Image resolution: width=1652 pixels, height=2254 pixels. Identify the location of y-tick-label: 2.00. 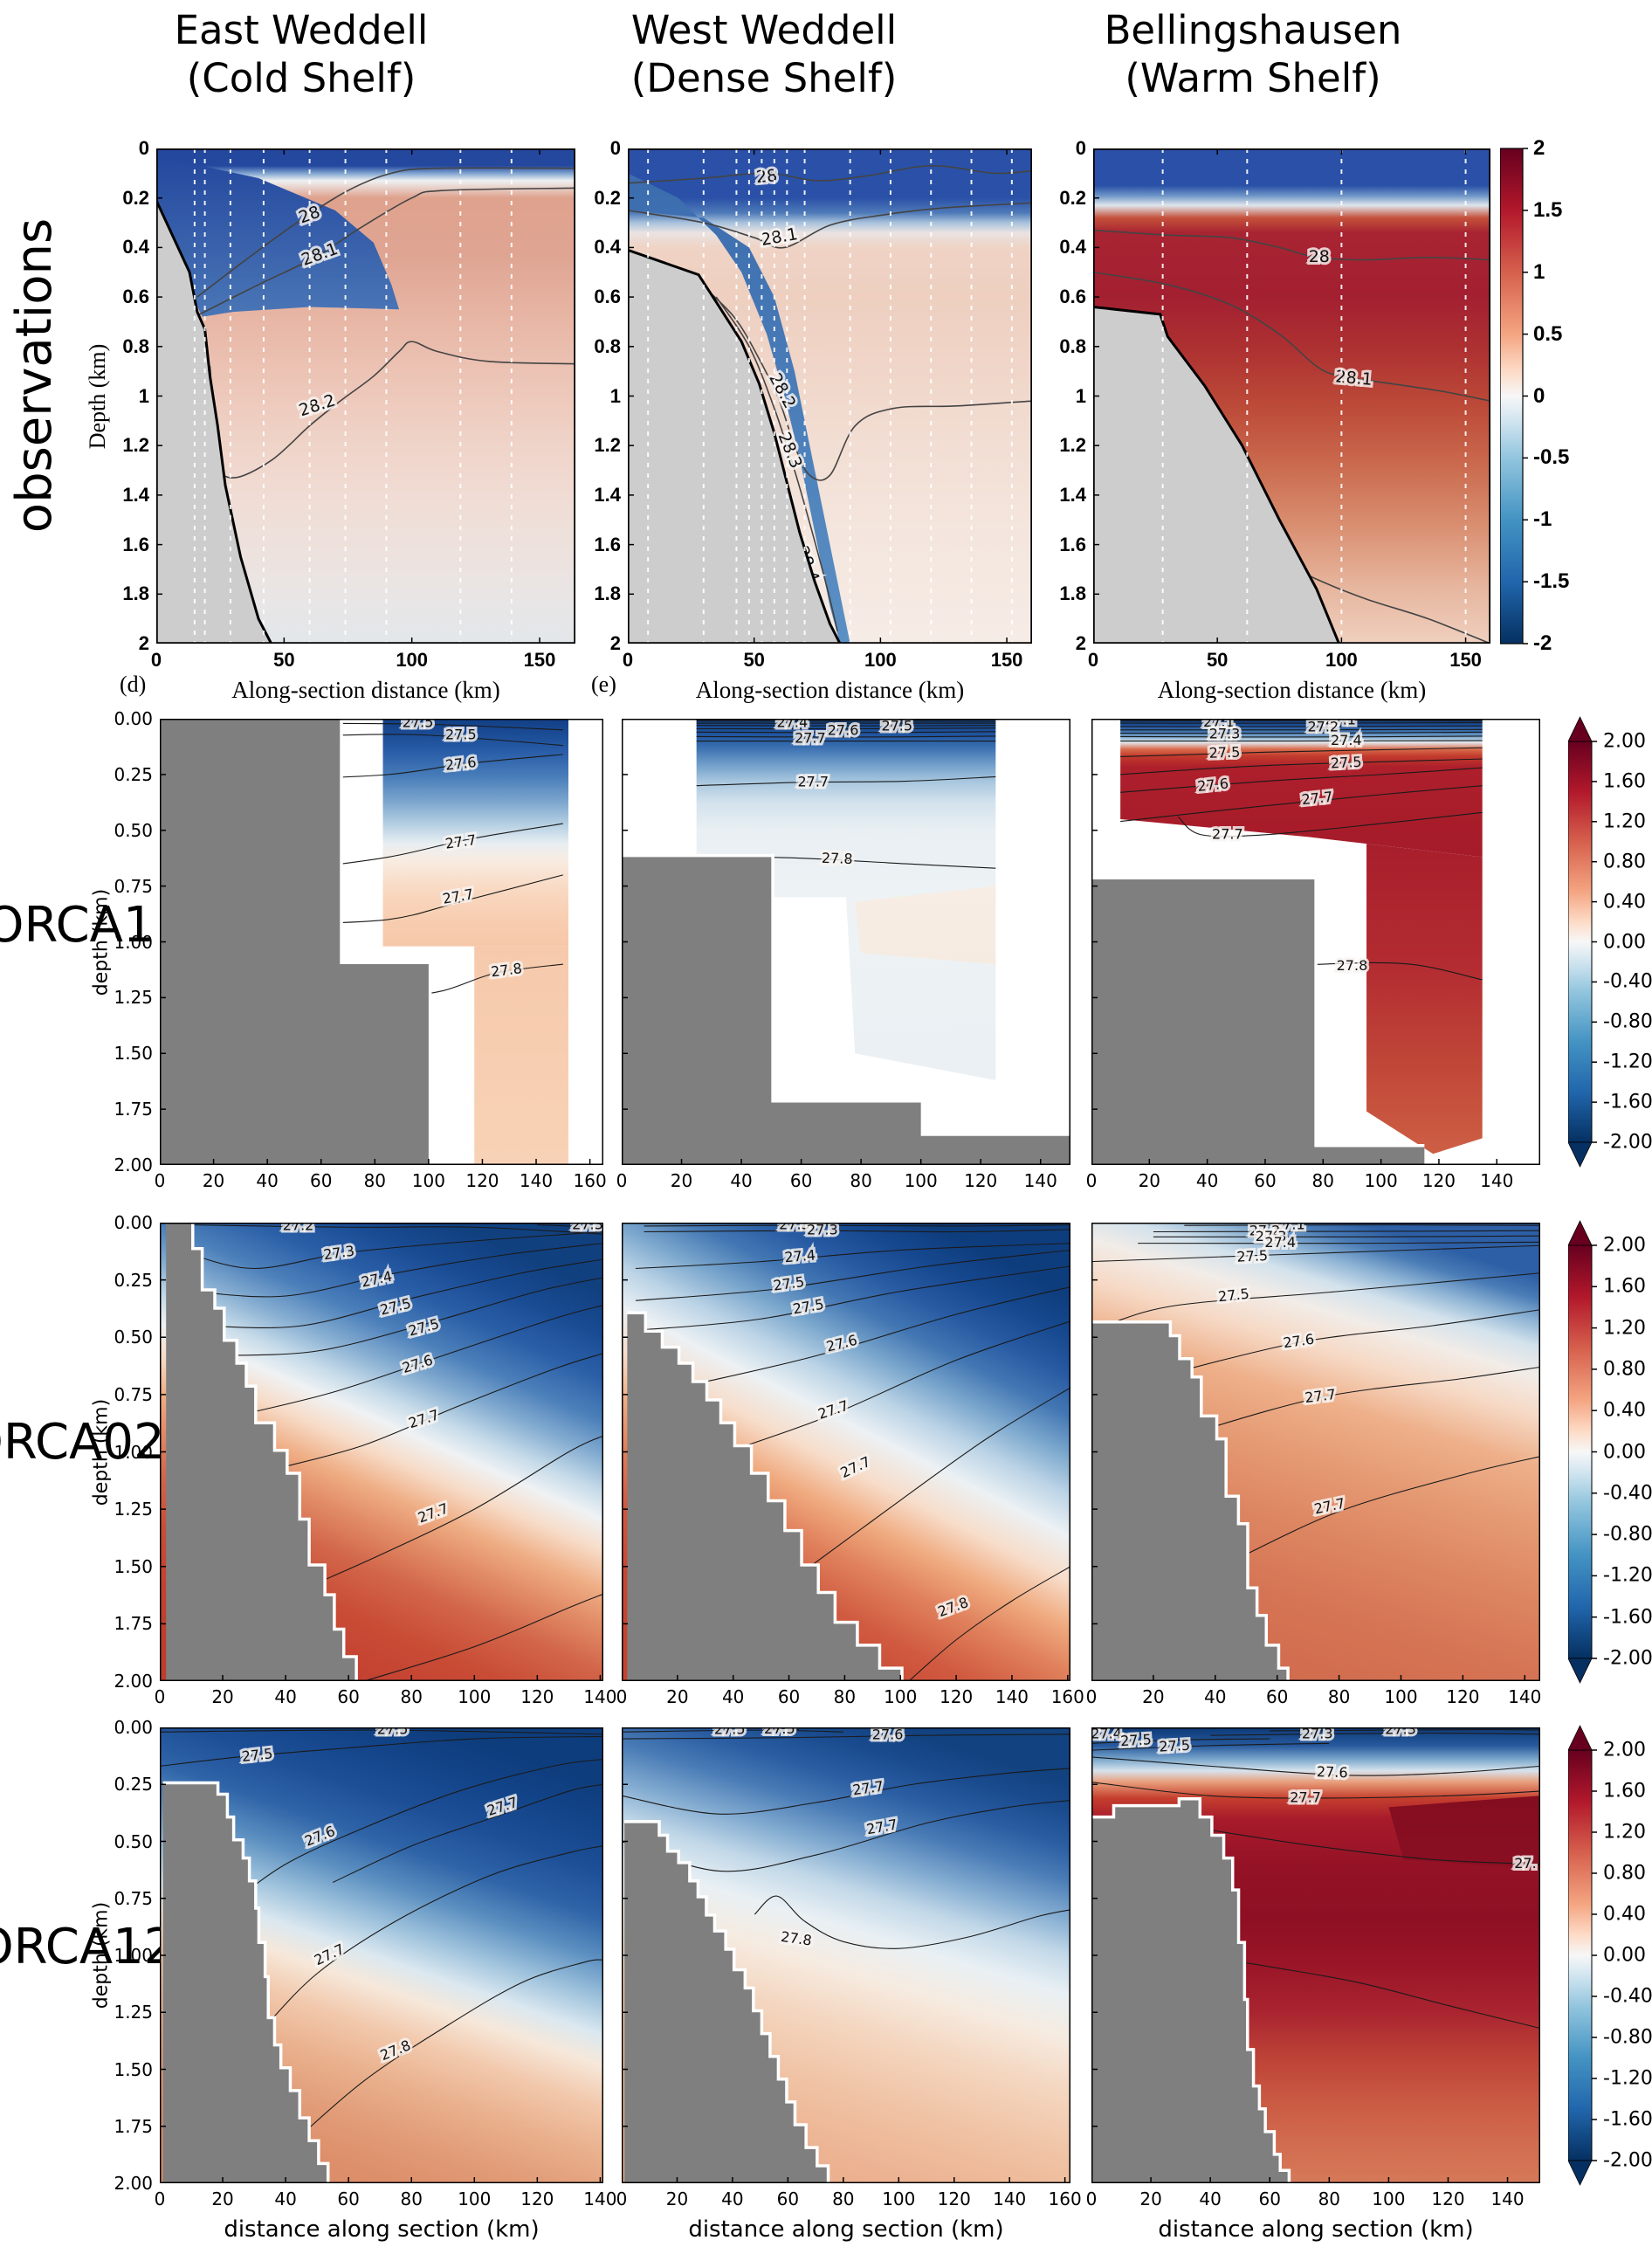
(133, 2184).